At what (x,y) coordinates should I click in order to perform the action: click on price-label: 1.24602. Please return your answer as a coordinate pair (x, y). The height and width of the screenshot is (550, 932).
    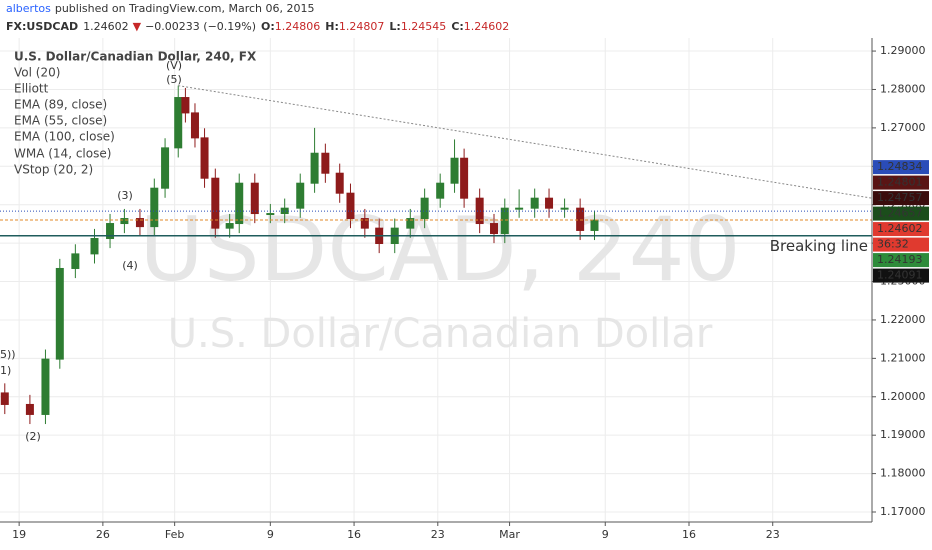
    Looking at the image, I should click on (900, 228).